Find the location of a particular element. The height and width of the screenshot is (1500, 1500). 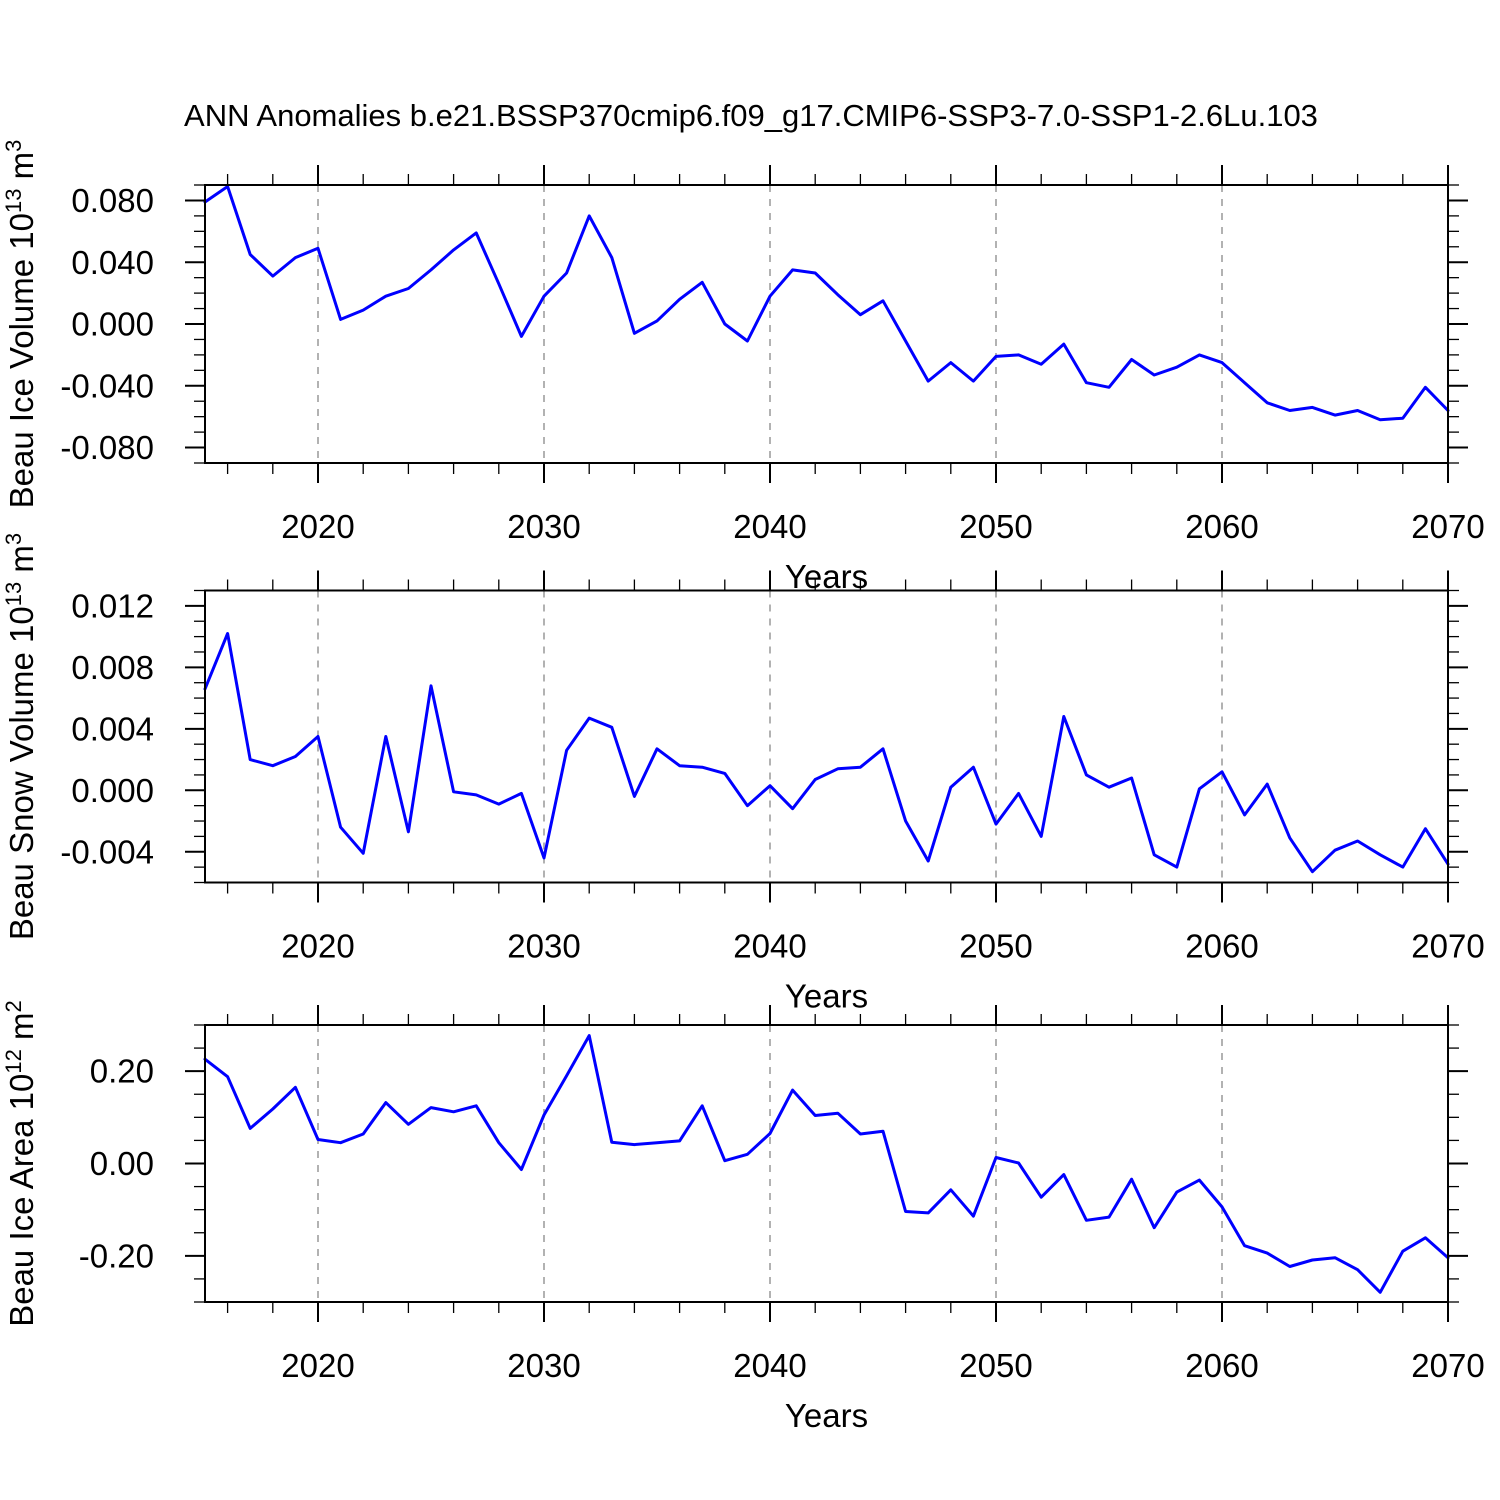

y-tick-label: -0.080 is located at coordinates (107, 447).